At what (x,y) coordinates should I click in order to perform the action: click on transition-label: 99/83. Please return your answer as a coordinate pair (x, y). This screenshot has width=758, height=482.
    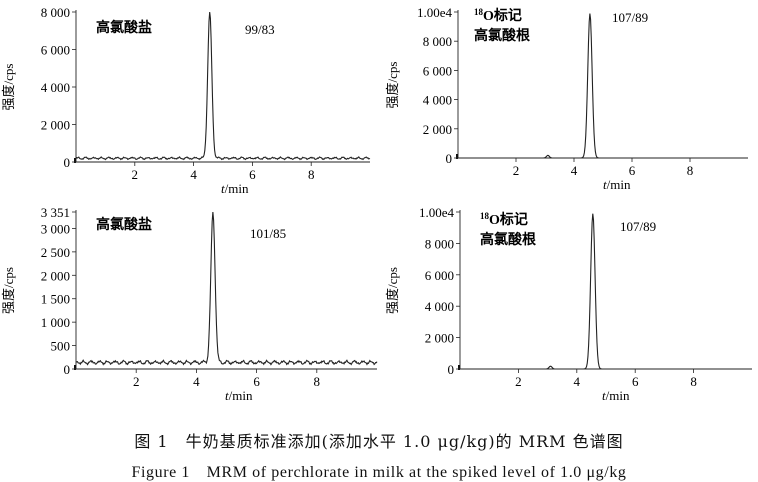
    Looking at the image, I should click on (260, 29).